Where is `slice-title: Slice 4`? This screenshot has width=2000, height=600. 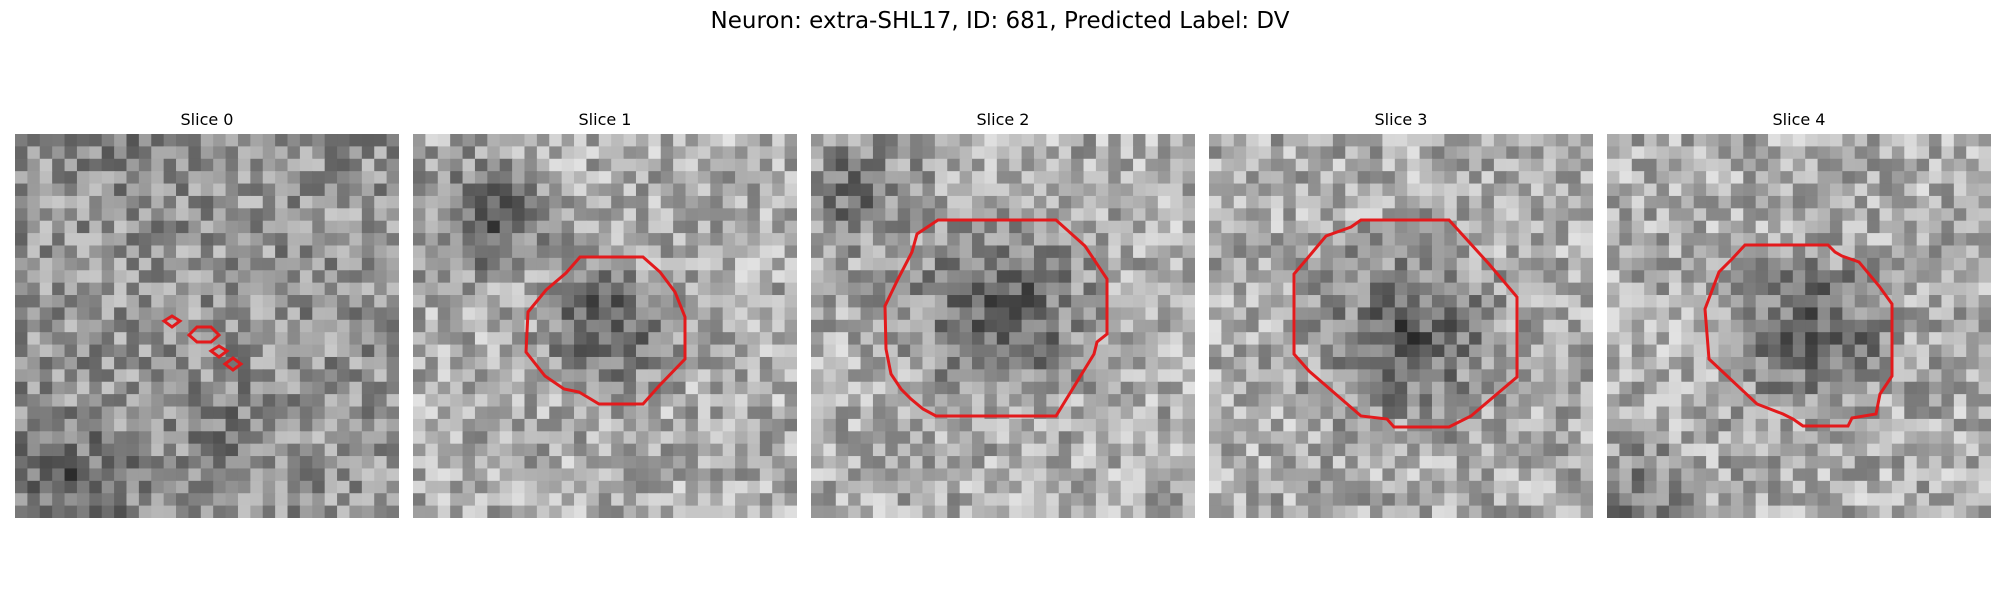
slice-title: Slice 4 is located at coordinates (1799, 119).